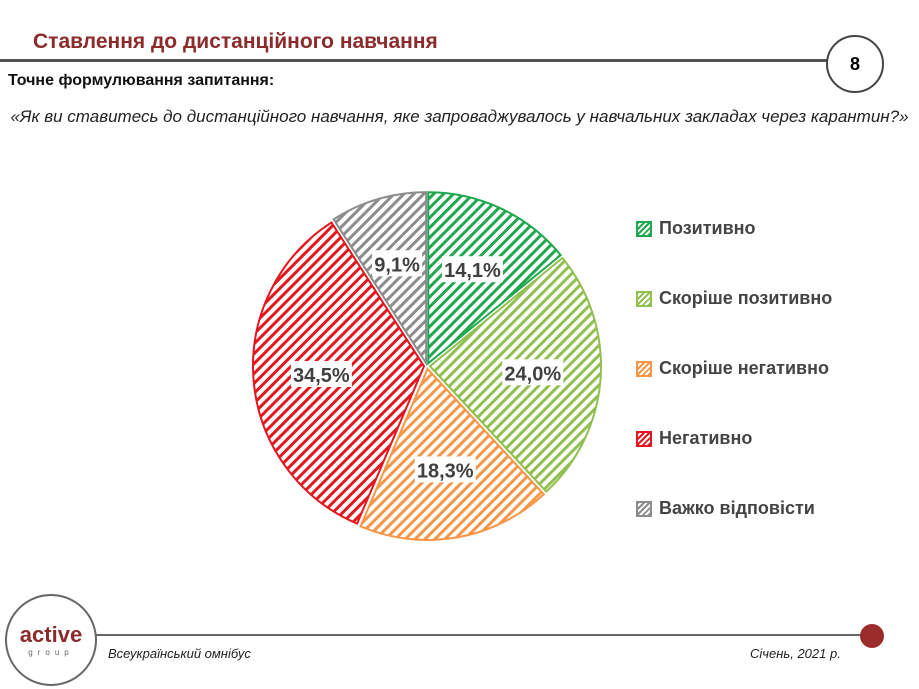 This screenshot has height=689, width=919. What do you see at coordinates (737, 508) in the screenshot?
I see `legend-label: Важко відповісти` at bounding box center [737, 508].